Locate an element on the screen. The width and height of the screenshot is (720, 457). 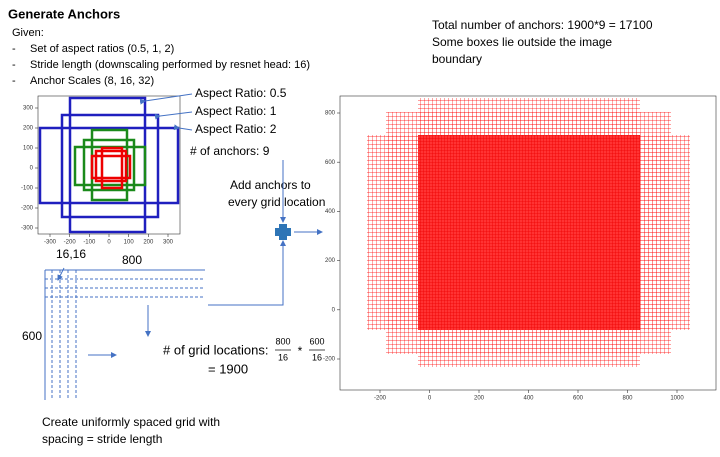
y-tick-label: -300 is located at coordinates (27, 229).